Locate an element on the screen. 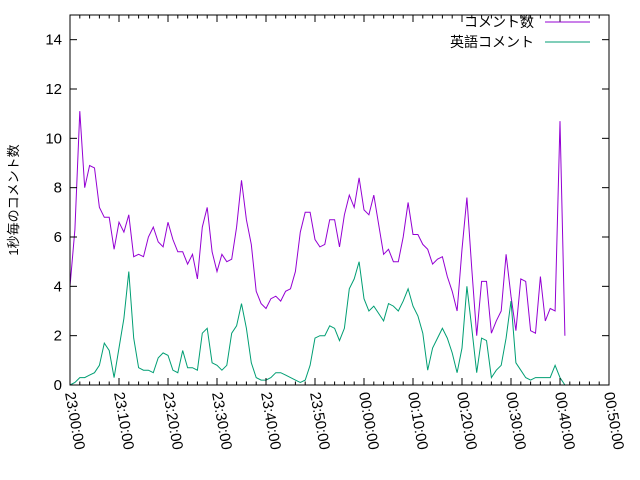 Image resolution: width=640 pixels, height=480 pixels. x-tick-label: 00:10:00 is located at coordinates (417, 421).